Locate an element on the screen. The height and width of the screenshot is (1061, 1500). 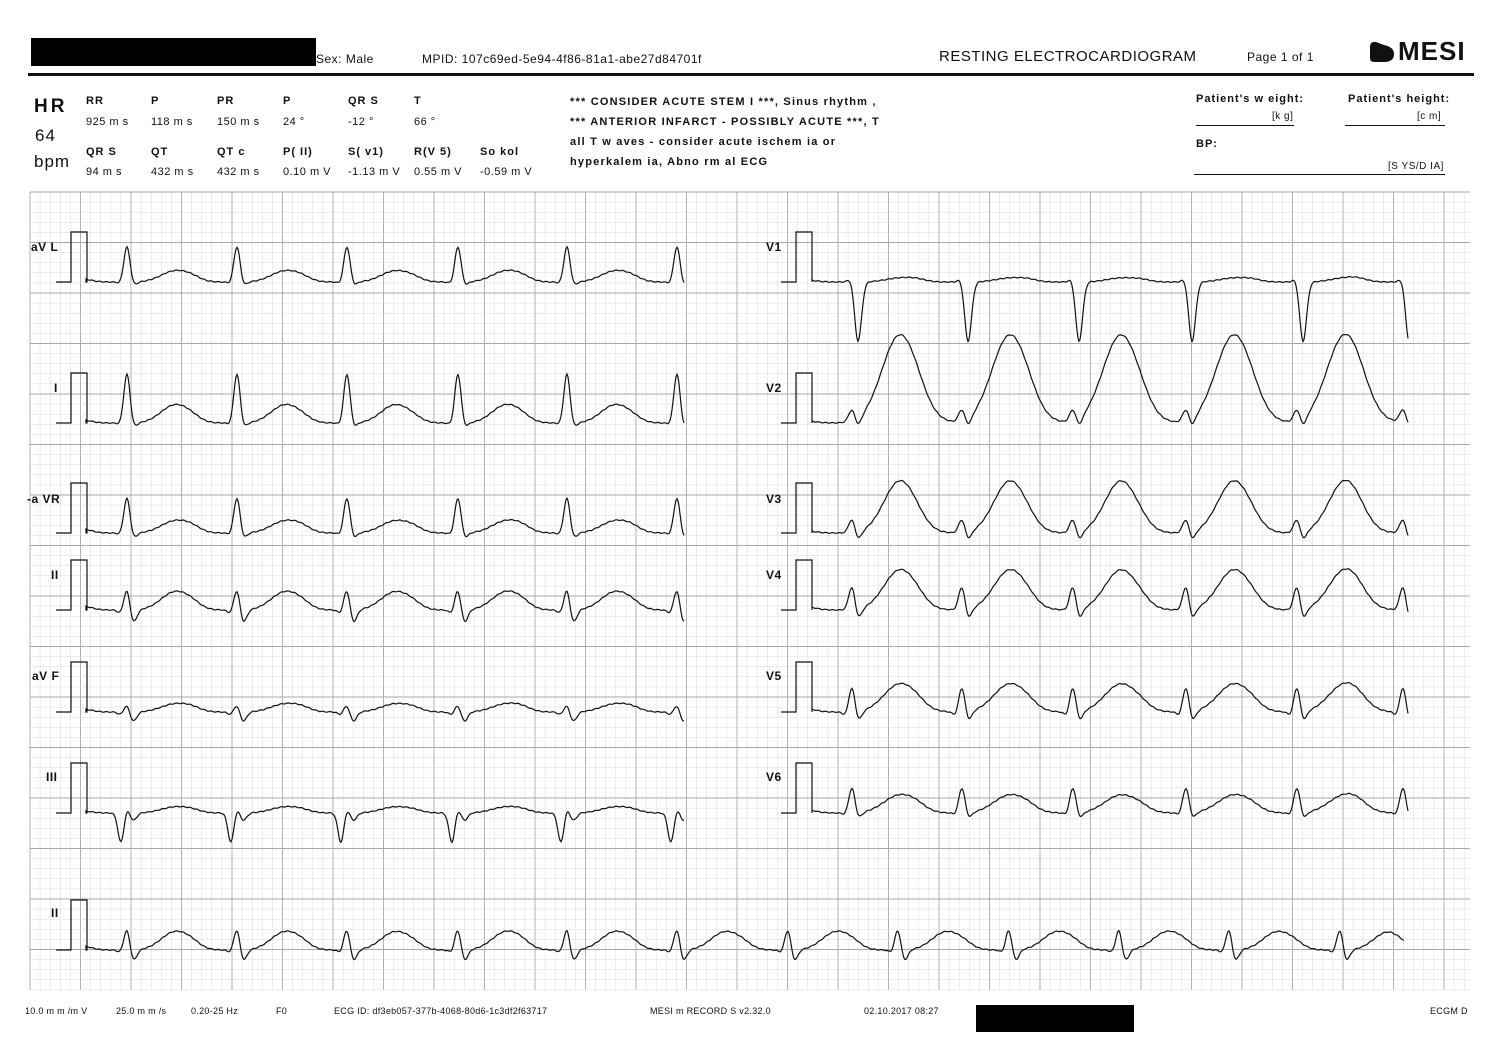
meas-value: 925 m s is located at coordinates (107, 122).